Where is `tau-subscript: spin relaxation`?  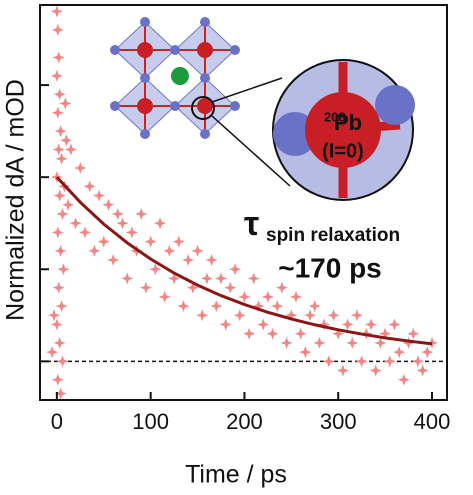
tau-subscript: spin relaxation is located at coordinates (333, 235).